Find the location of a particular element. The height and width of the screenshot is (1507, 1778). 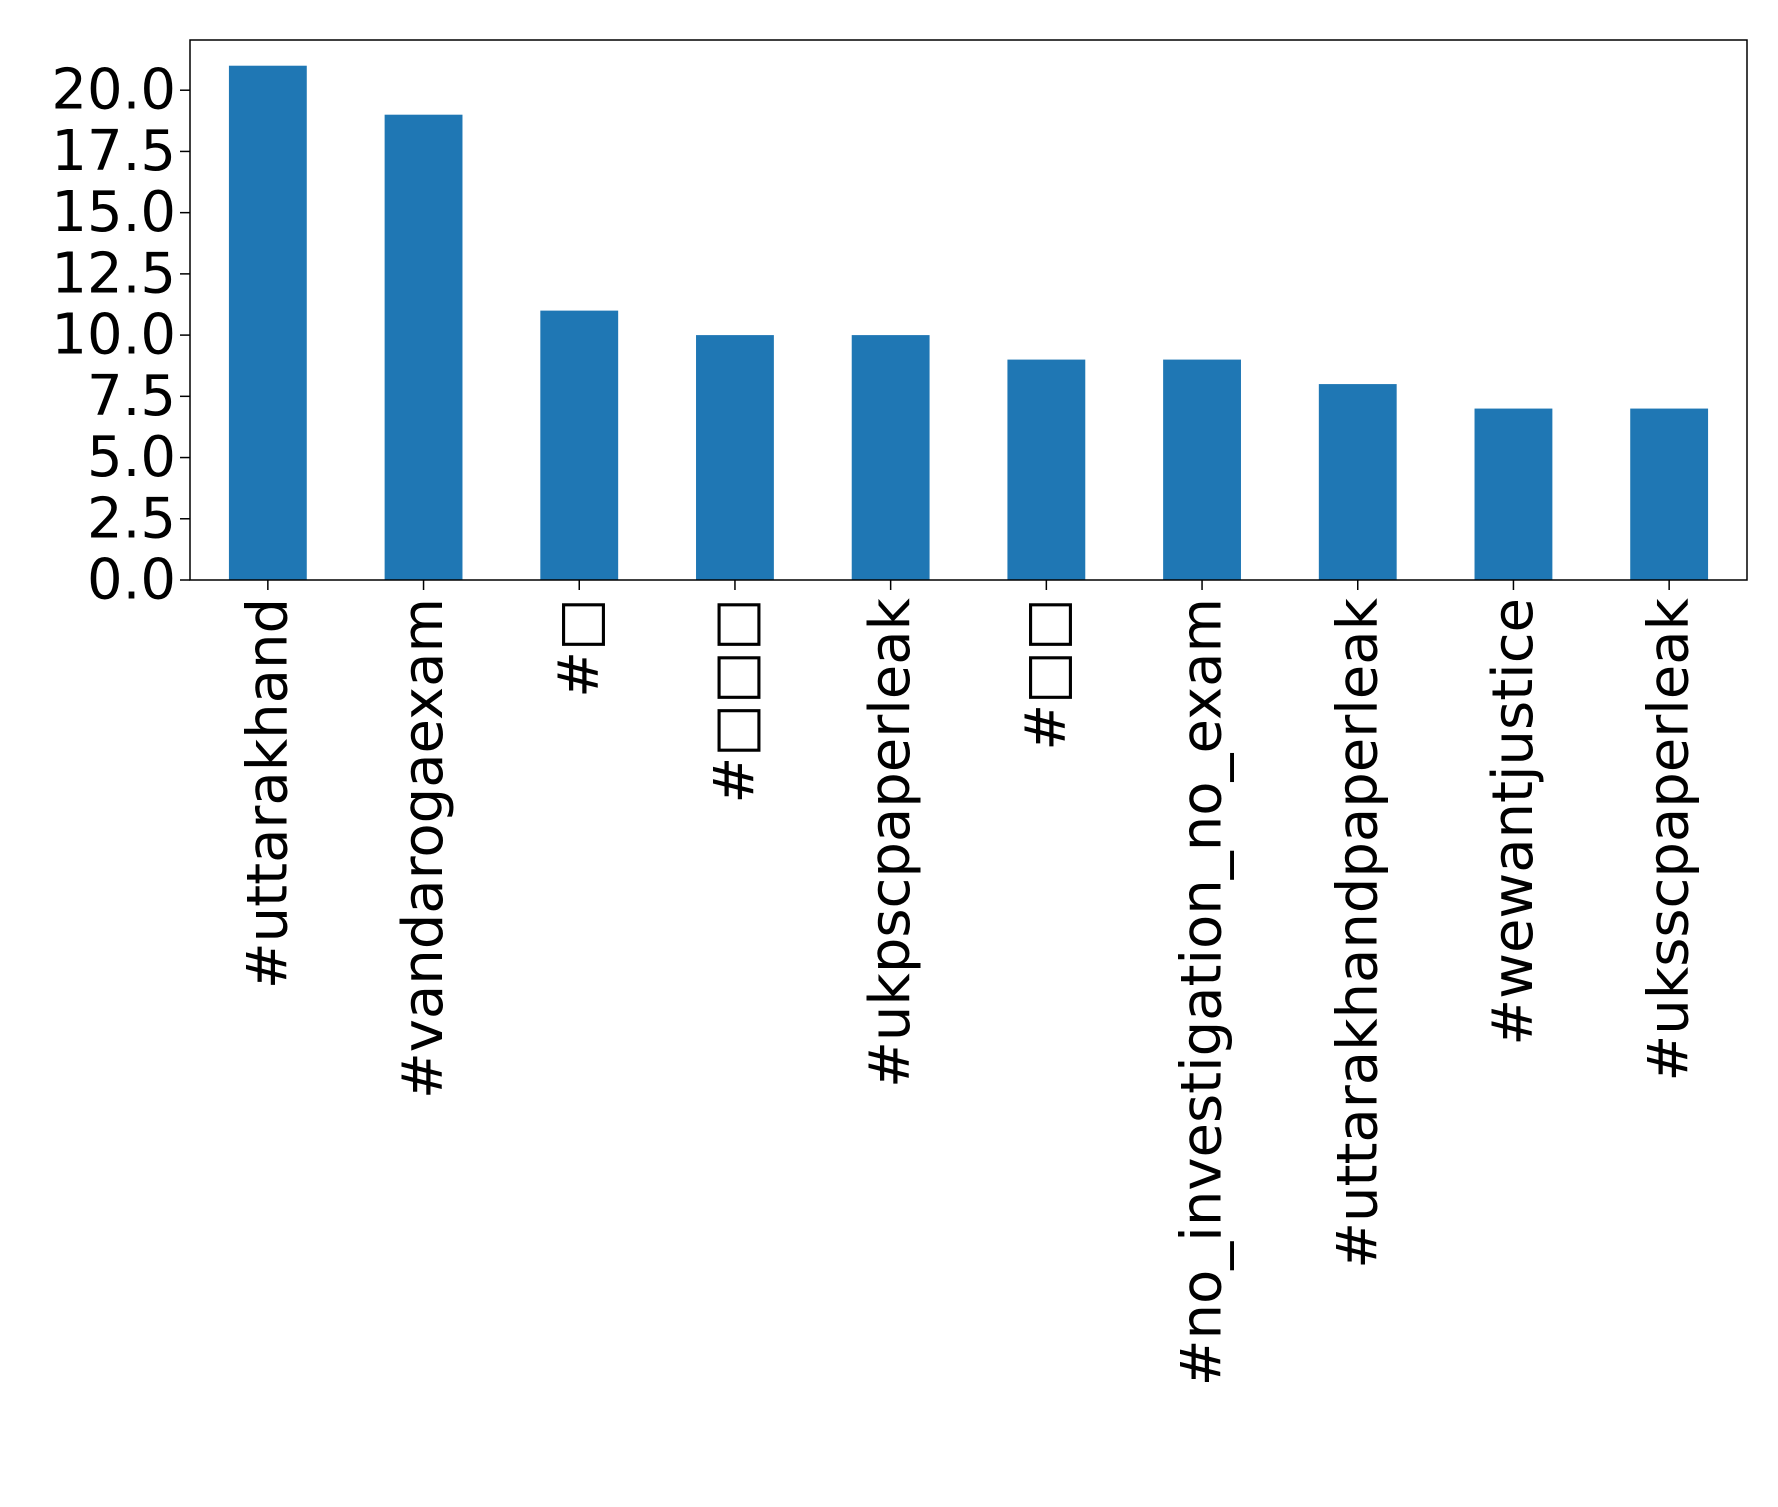

x-category-label: #uksscpaperleak is located at coordinates (1669, 839).